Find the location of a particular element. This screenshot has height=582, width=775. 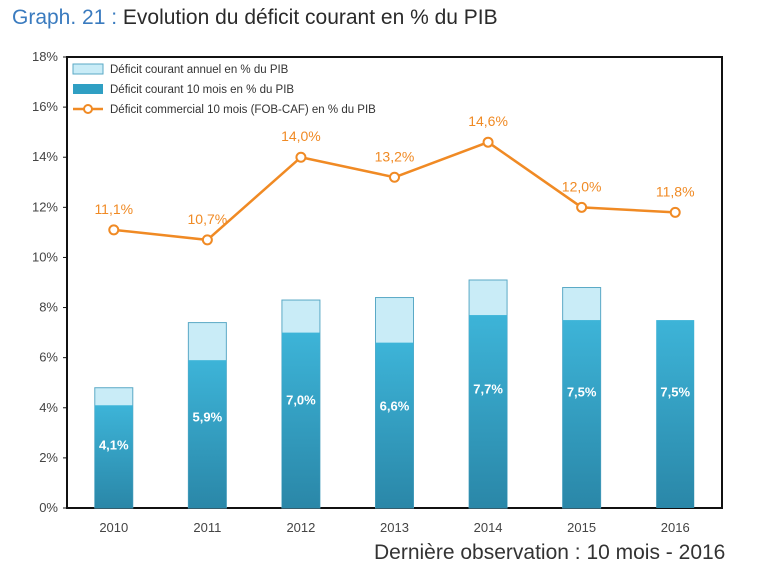

bar-value-label: 7,7% is located at coordinates (488, 388).